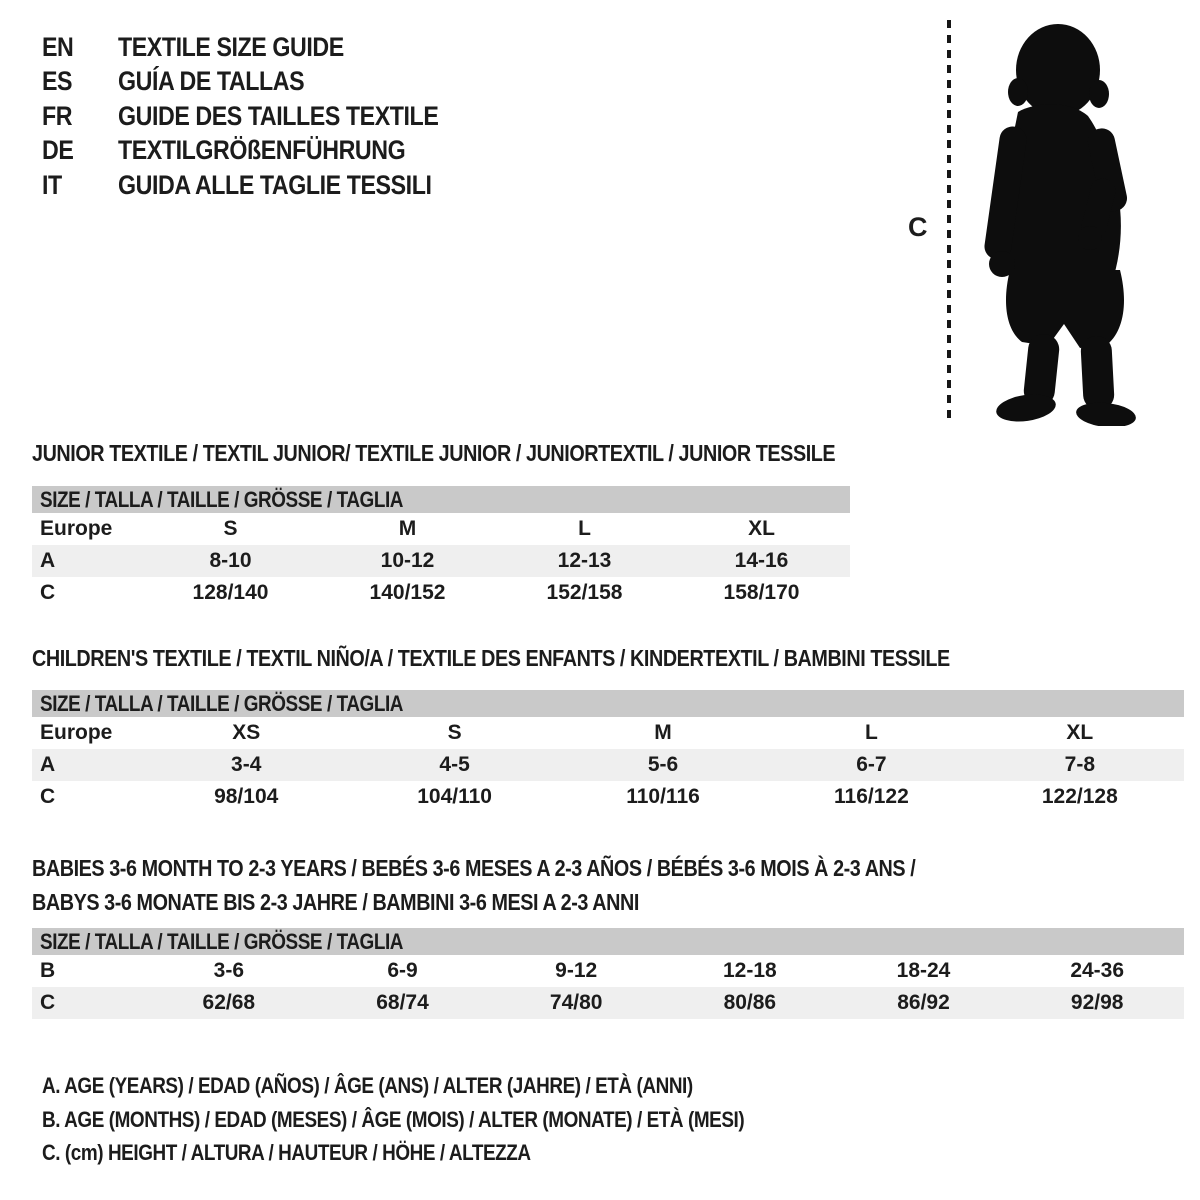 This screenshot has height=1200, width=1200. I want to click on language-row-es: ES GUÍA DE TALLAS, so click(266, 82).